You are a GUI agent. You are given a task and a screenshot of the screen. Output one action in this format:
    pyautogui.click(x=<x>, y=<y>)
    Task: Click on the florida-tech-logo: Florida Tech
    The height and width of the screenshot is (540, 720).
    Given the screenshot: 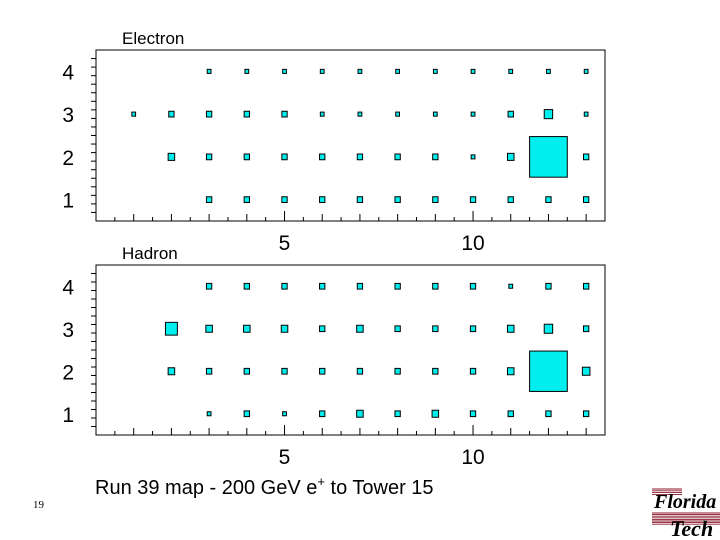 What is the action you would take?
    pyautogui.click(x=686, y=514)
    